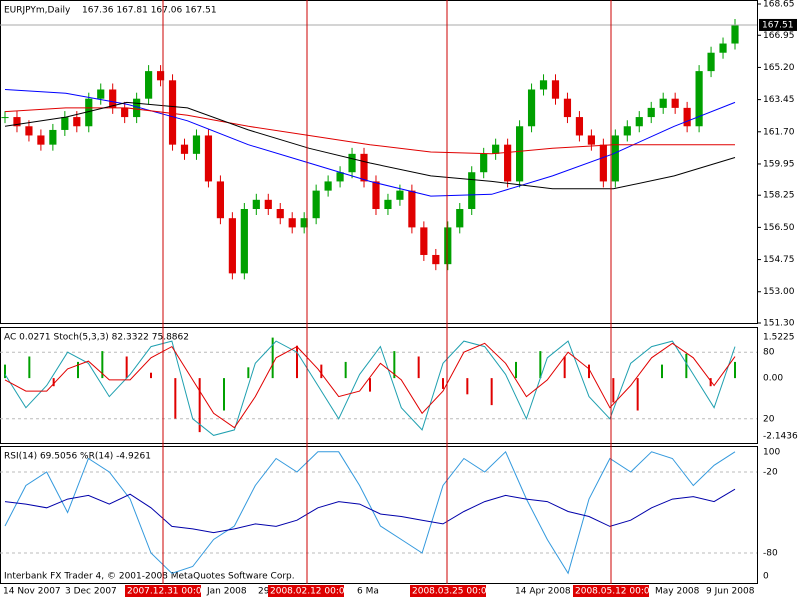  Describe the element at coordinates (91, 592) in the screenshot. I see `date-label: 3 Dec 2007` at that location.